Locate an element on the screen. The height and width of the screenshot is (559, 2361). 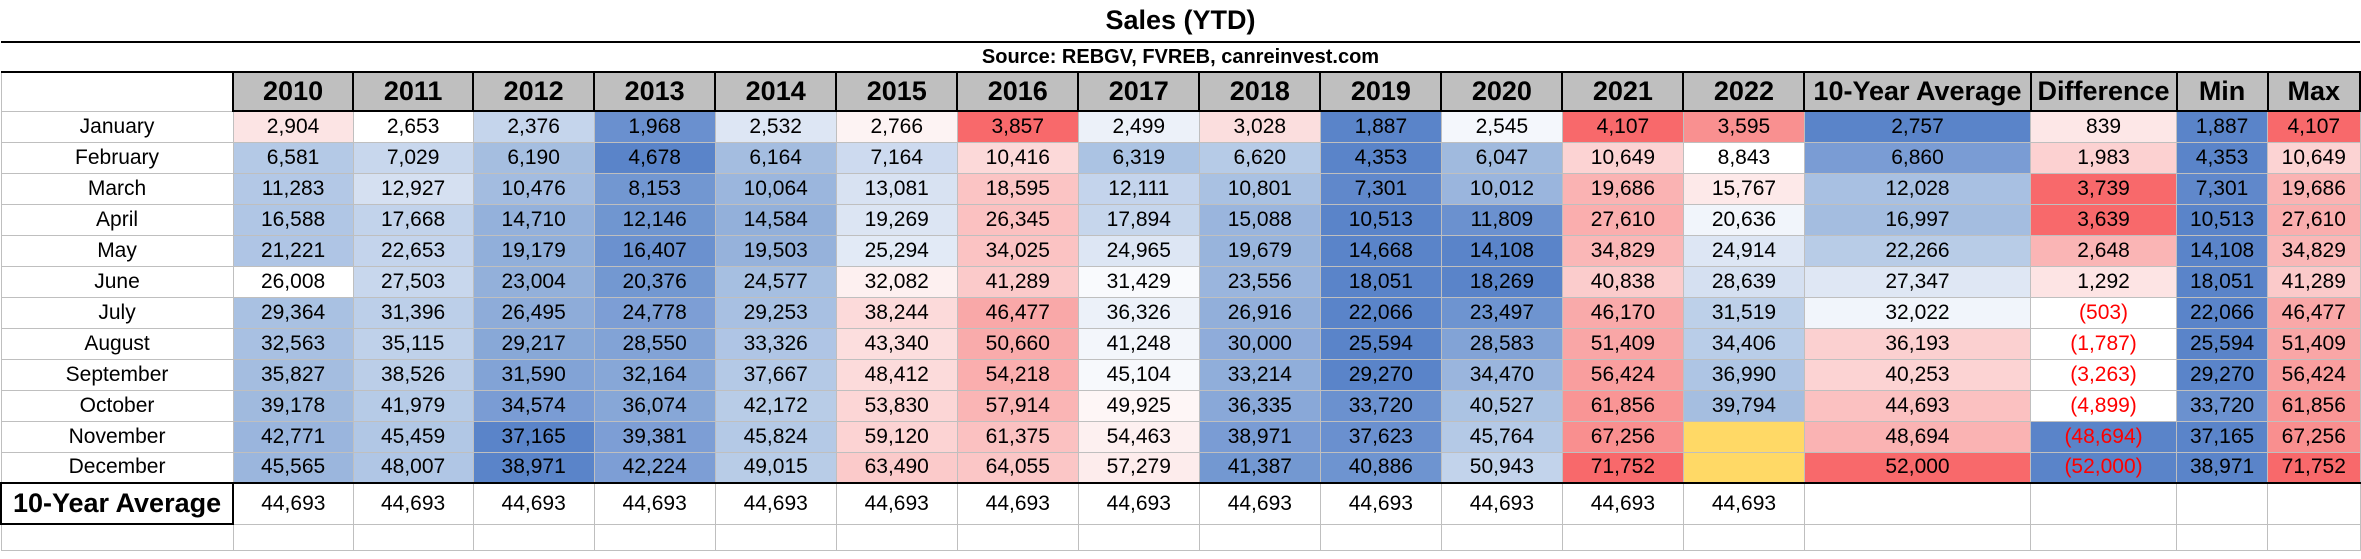
month-label: January is located at coordinates (117, 126).